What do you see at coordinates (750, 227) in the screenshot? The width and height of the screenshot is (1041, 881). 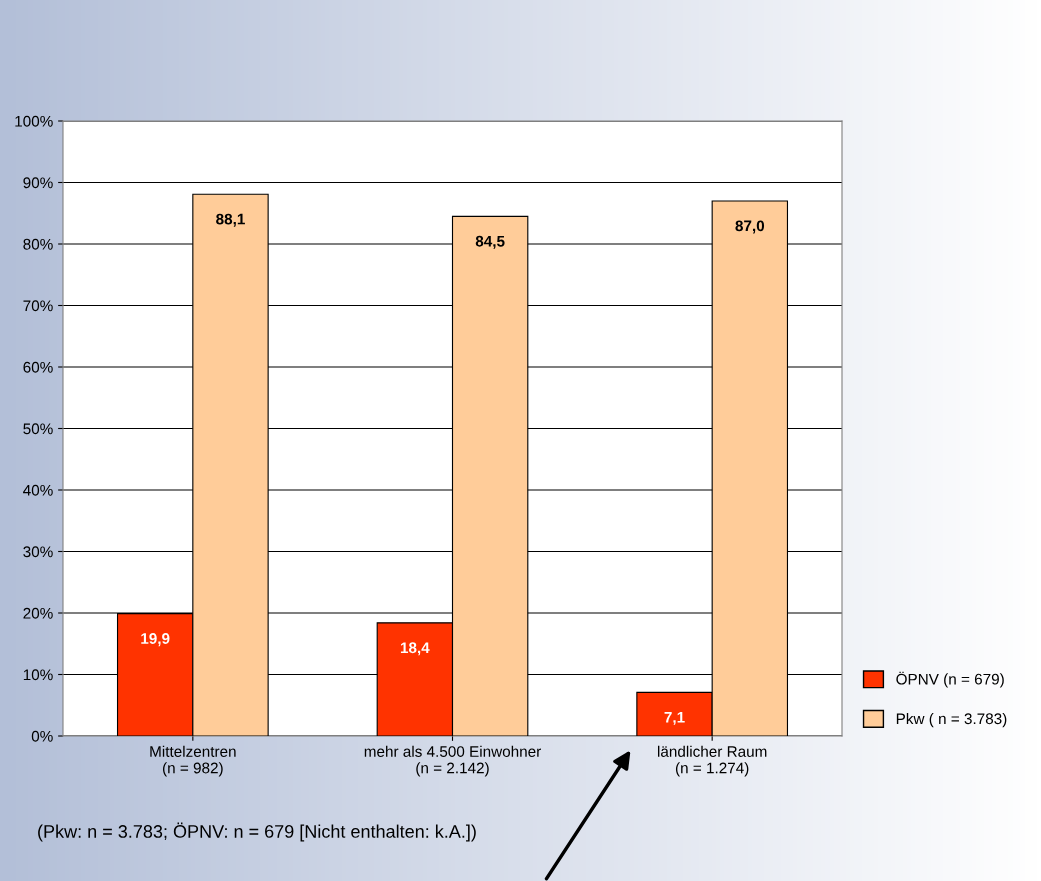 I see `data-label: 87,0` at bounding box center [750, 227].